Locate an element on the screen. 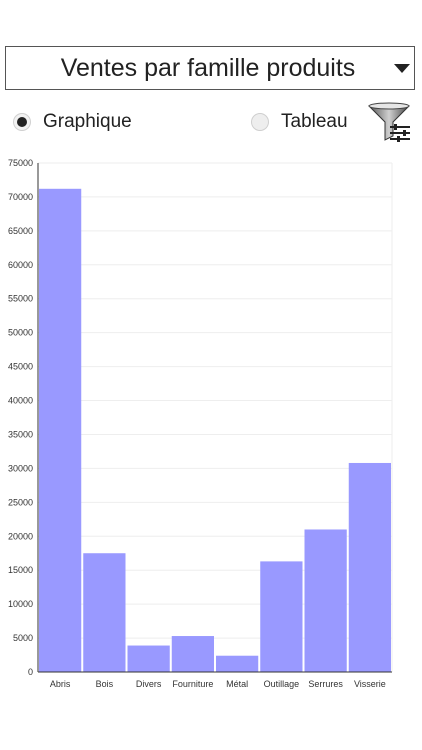 Image resolution: width=422 pixels, height=750 pixels. y-tick-label: 45000 is located at coordinates (20, 367).